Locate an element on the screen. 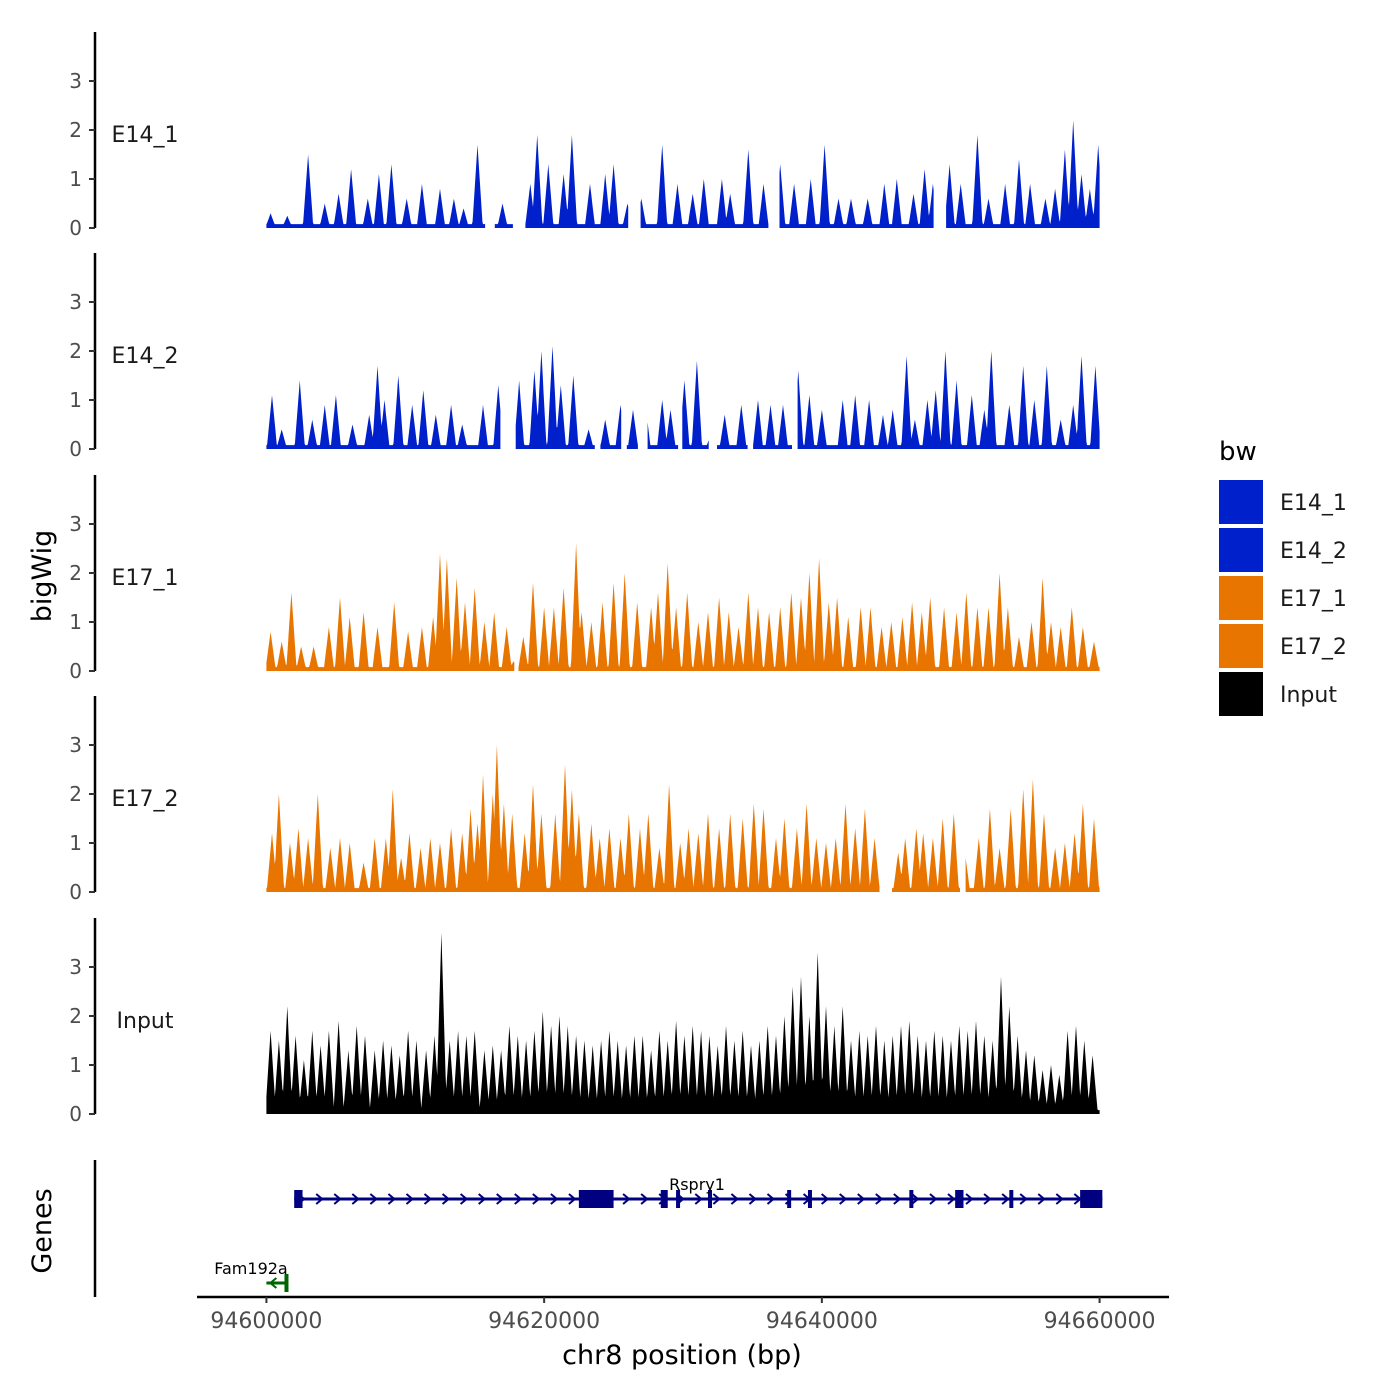 Image resolution: width=1400 pixels, height=1400 pixels. legend-label: E14_1 is located at coordinates (1313, 503).